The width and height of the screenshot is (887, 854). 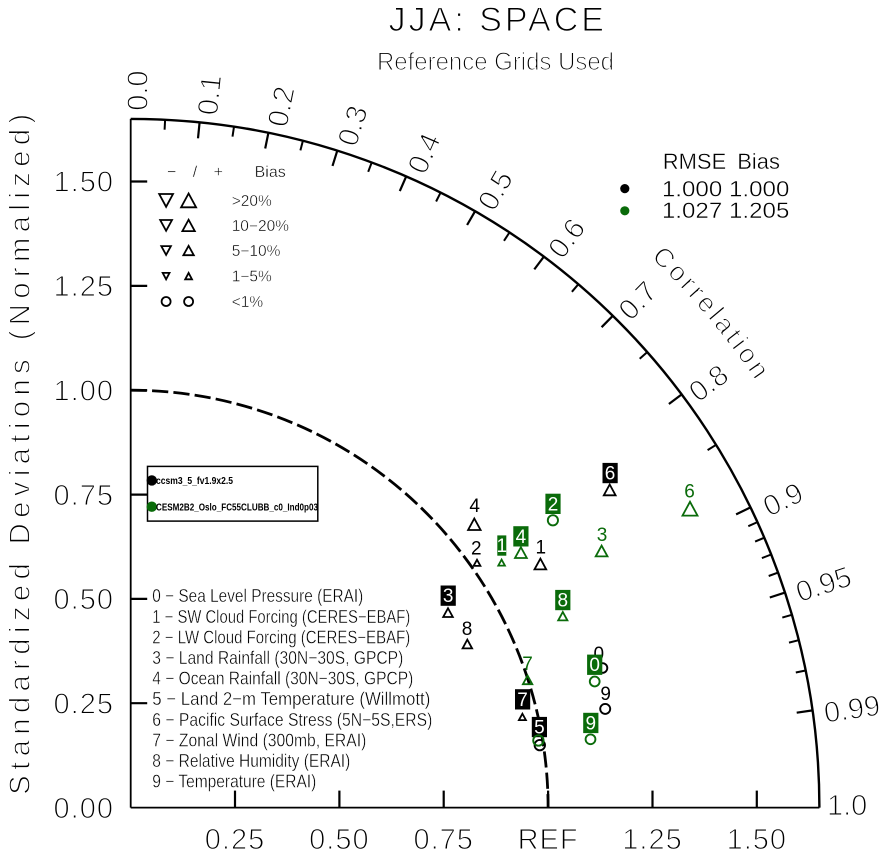 What do you see at coordinates (234, 781) in the screenshot?
I see `svg-text: 9 − Temperature (ERAI)` at bounding box center [234, 781].